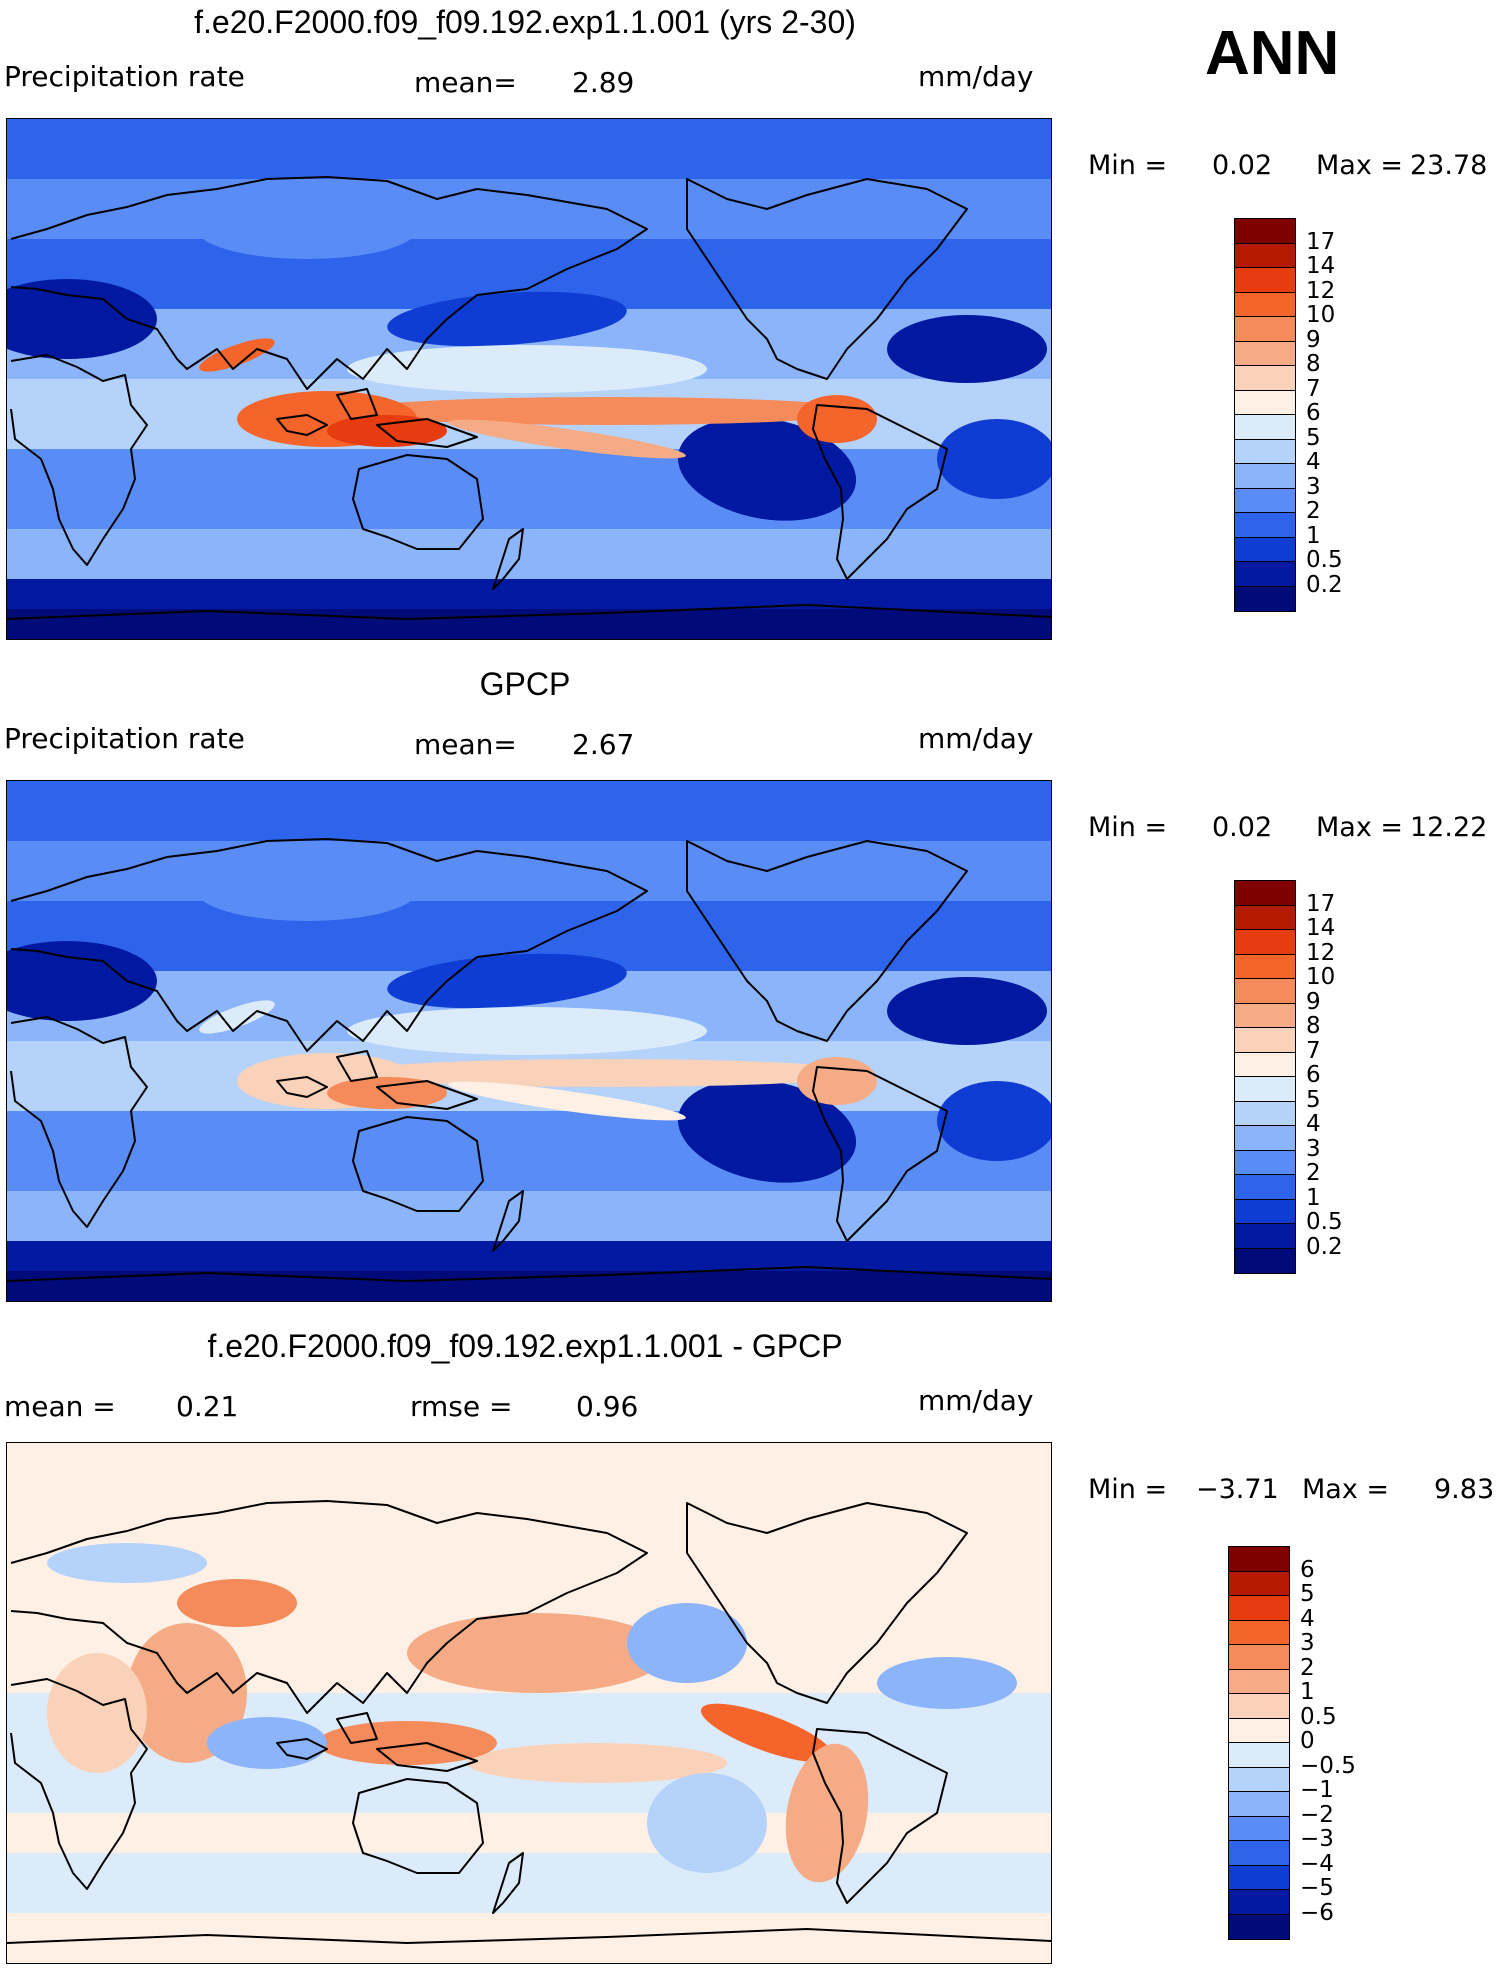 This screenshot has width=1500, height=1984. I want to click on colorbar-level-label: 10, so click(1321, 977).